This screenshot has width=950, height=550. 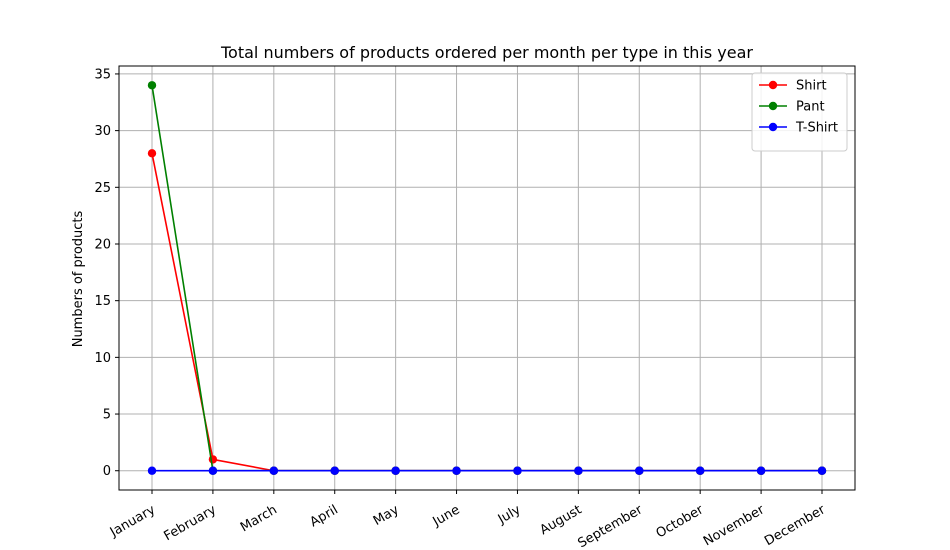 I want to click on y-tick-label: 0, so click(x=107, y=471).